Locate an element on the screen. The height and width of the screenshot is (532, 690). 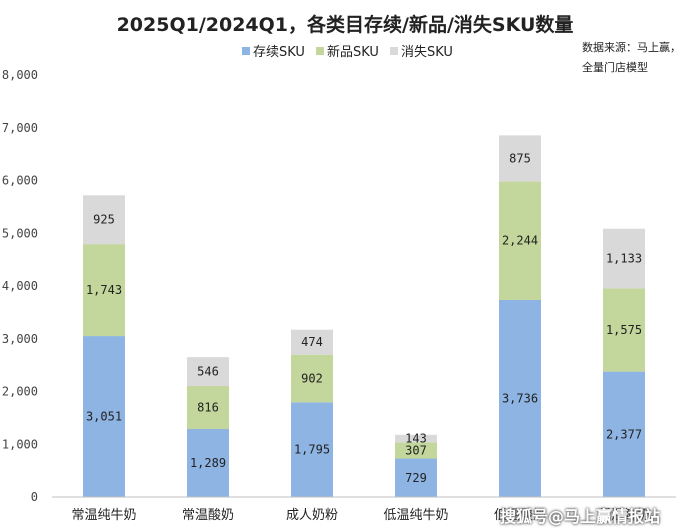
data-label: 816 is located at coordinates (208, 407).